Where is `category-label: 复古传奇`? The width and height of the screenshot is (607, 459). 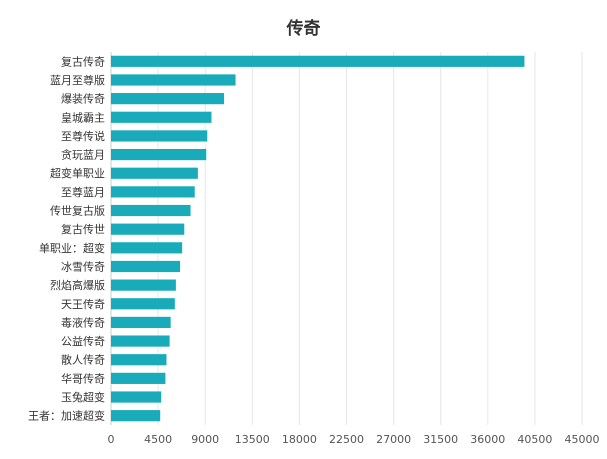 category-label: 复古传奇 is located at coordinates (83, 61).